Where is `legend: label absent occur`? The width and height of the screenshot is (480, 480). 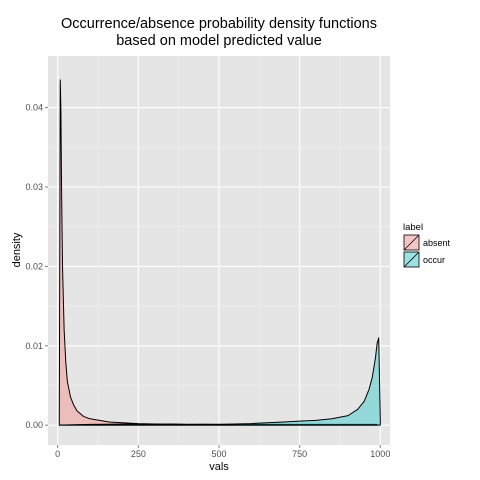
legend: label absent occur is located at coordinates (426, 245).